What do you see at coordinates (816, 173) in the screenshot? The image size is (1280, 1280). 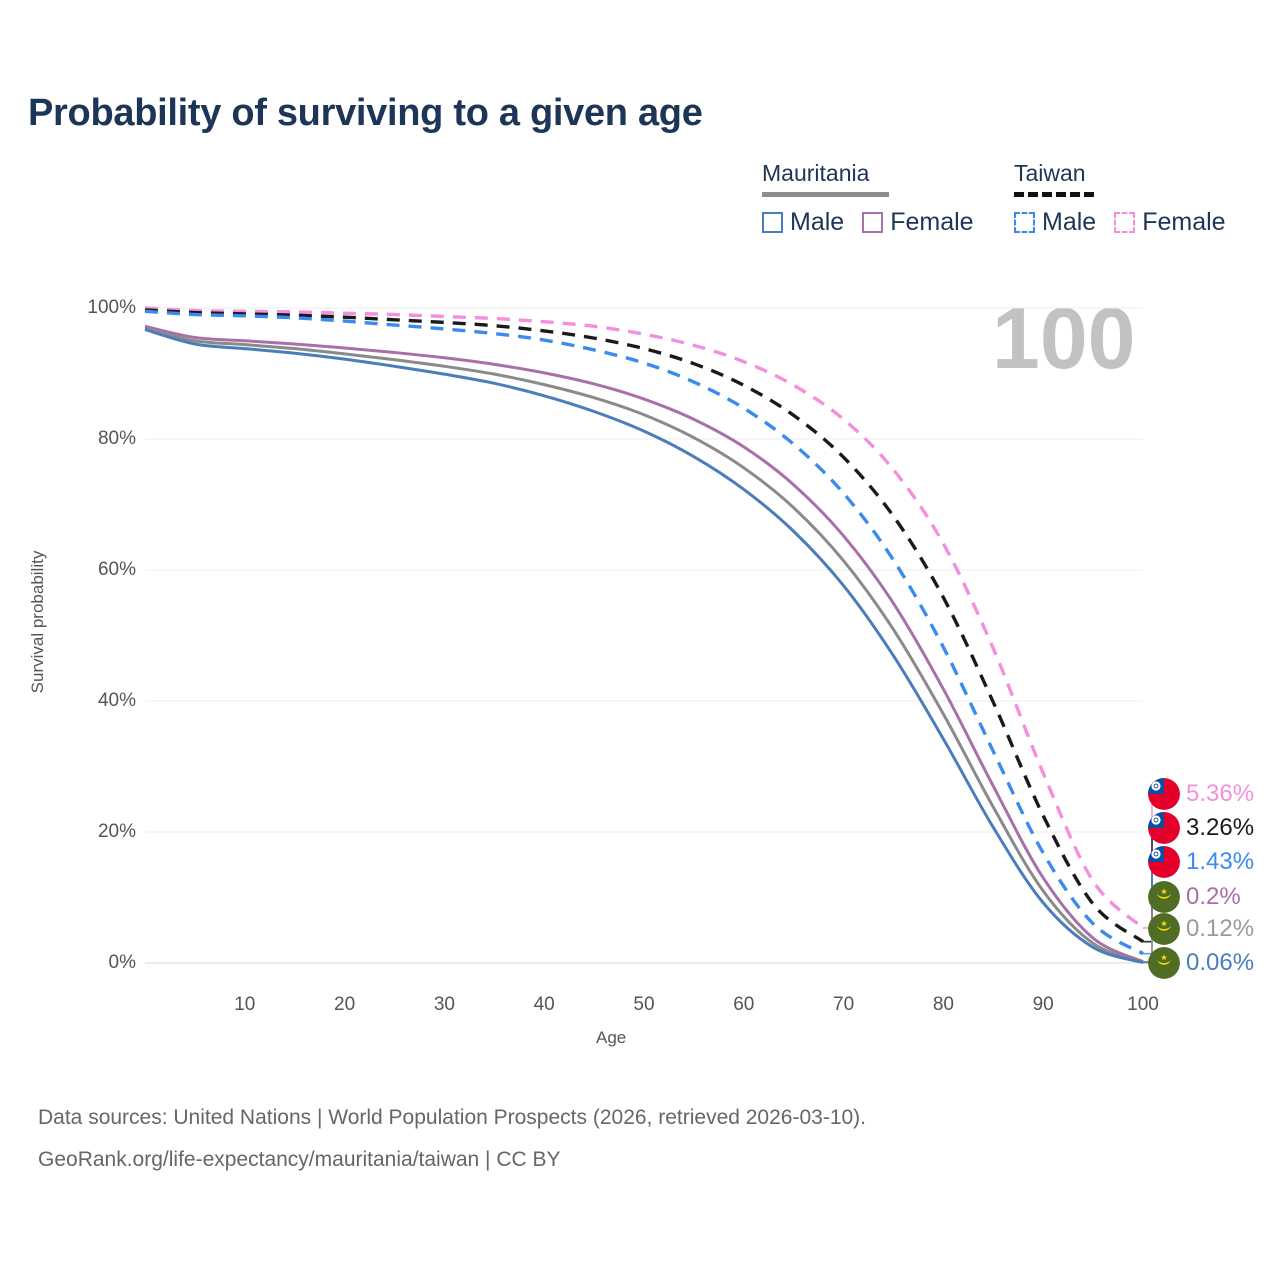 I see `legend-country-name: Mauritania` at bounding box center [816, 173].